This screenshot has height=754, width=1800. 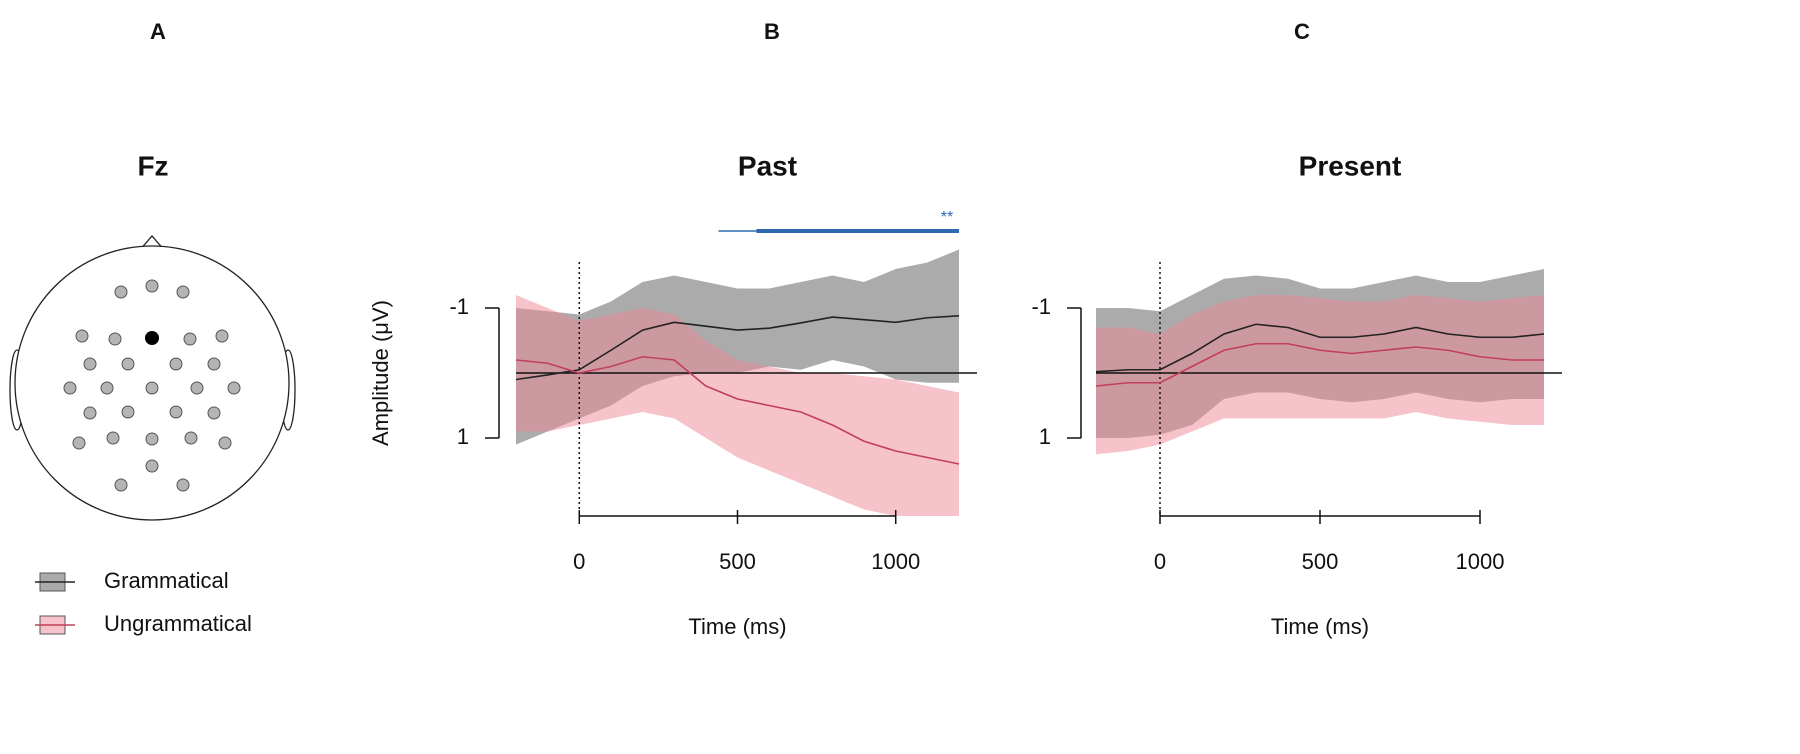 What do you see at coordinates (767, 165) in the screenshot?
I see `chart-title: Past` at bounding box center [767, 165].